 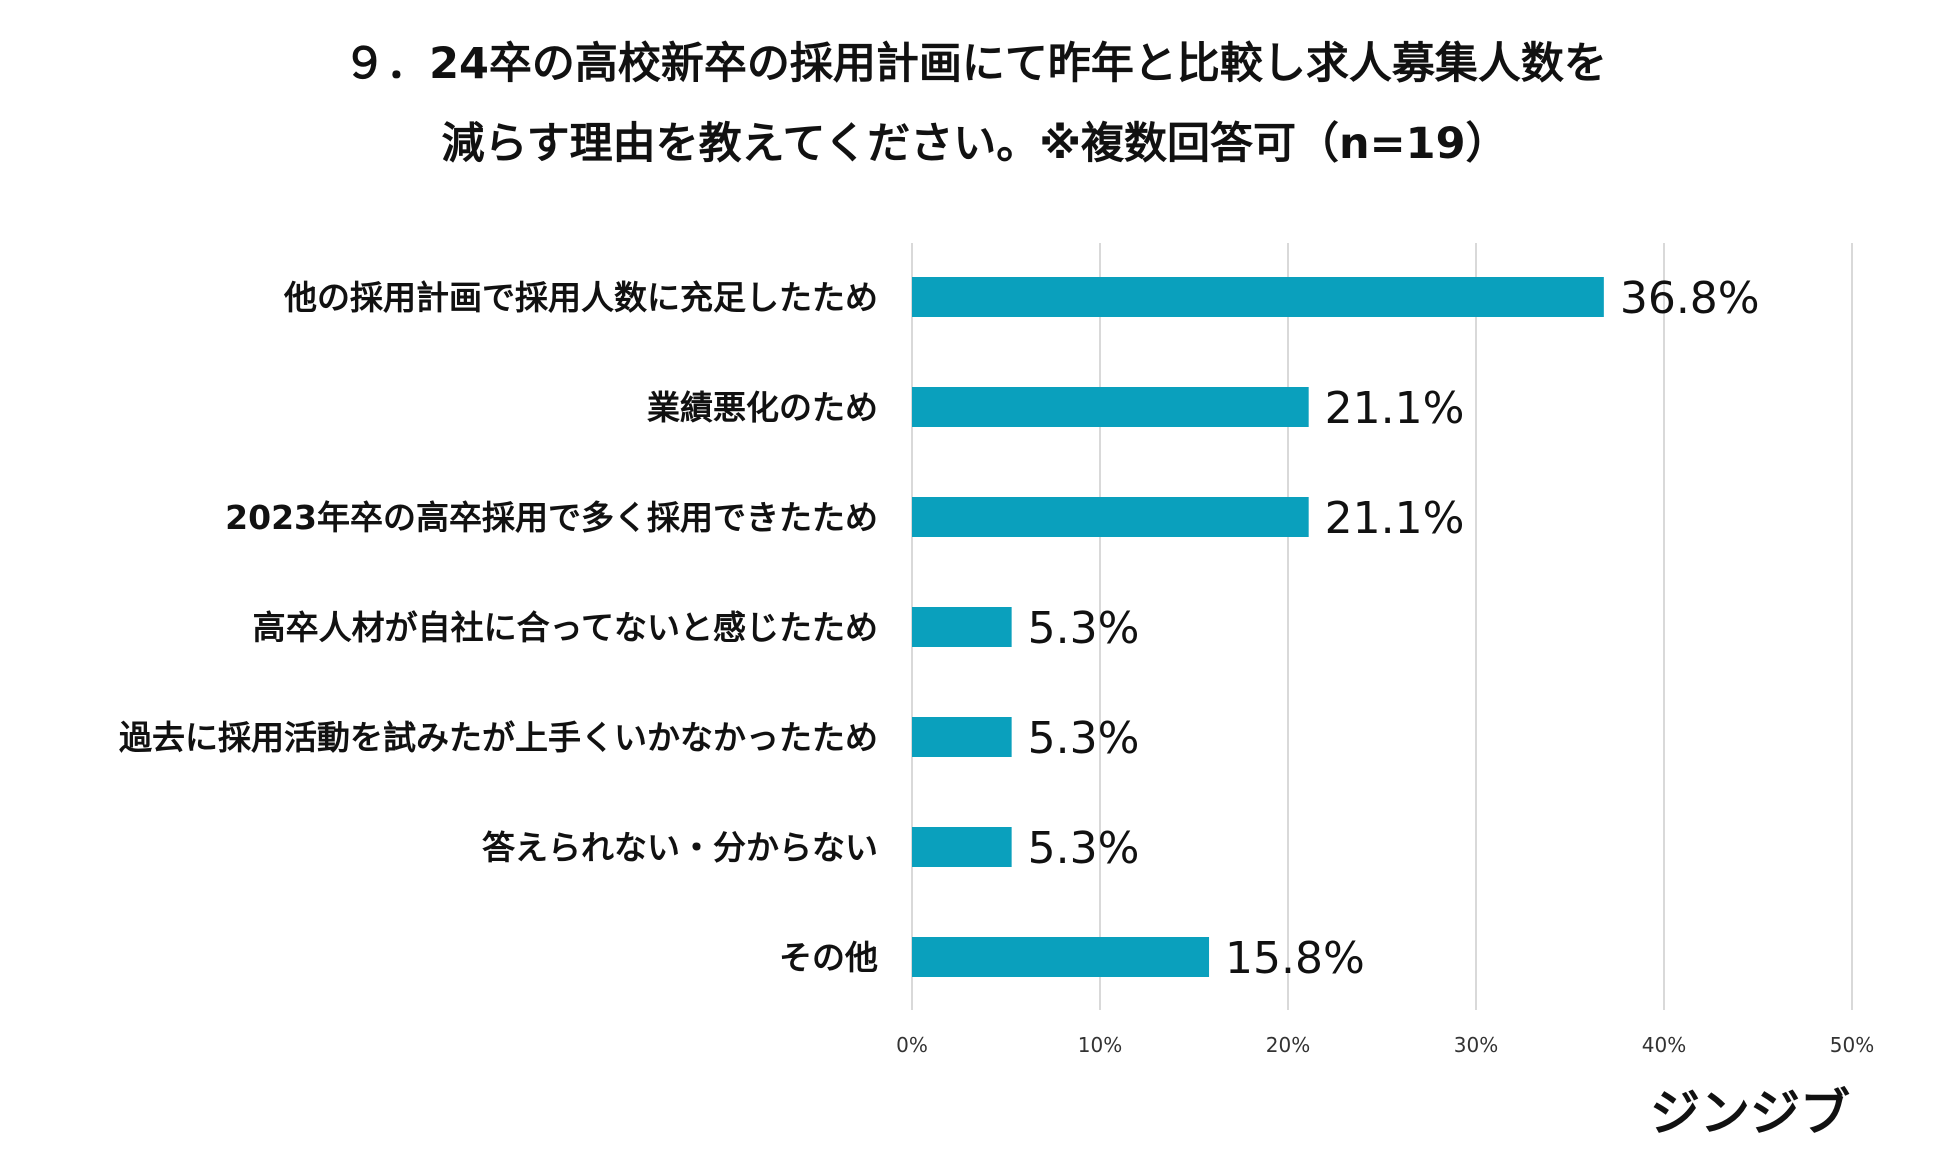 I want to click on category-label: 2023年卒の高卒採用で多く採用できたため, so click(x=551, y=517).